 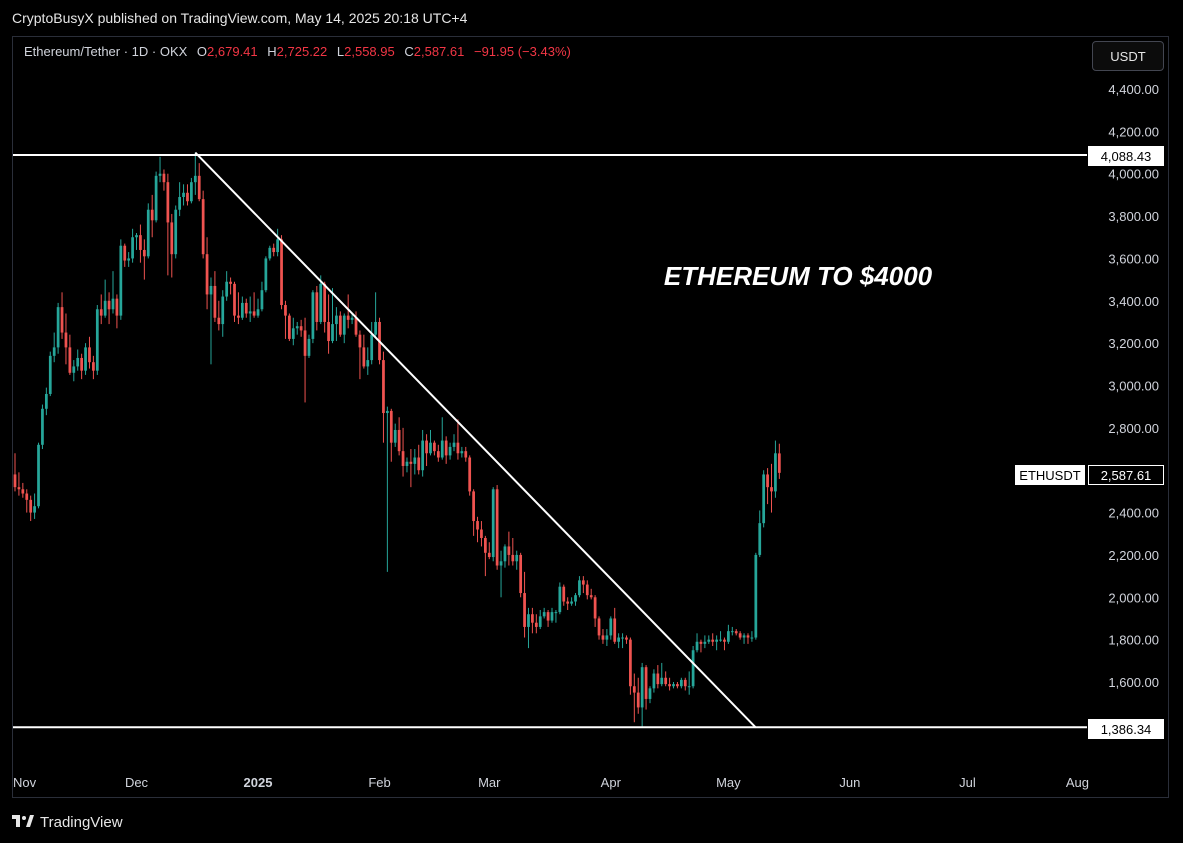 I want to click on tradingview-footer: TradingView, so click(x=67, y=822).